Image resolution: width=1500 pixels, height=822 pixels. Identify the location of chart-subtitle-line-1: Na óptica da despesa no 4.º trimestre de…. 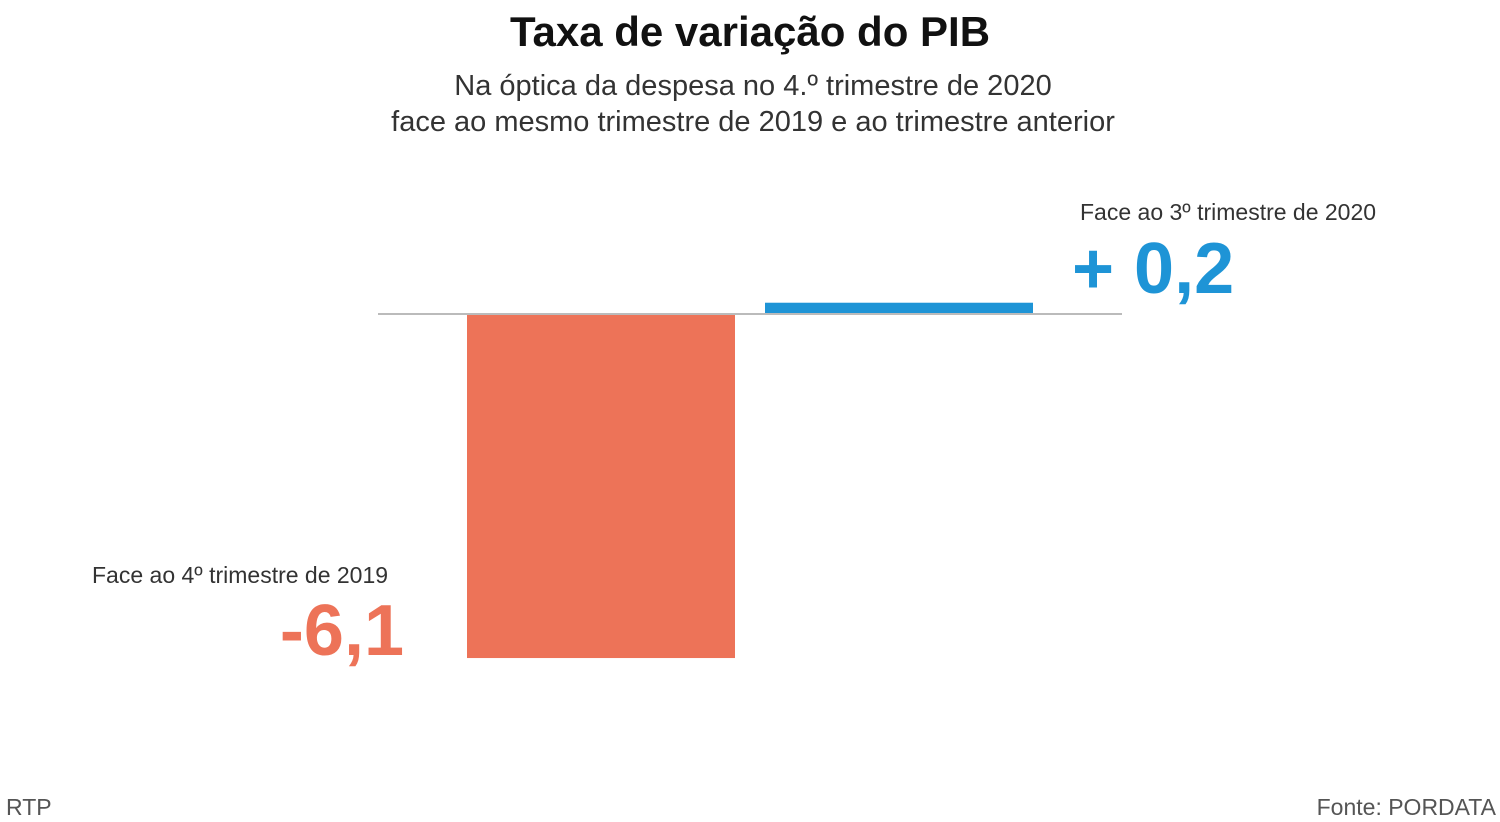
(753, 86).